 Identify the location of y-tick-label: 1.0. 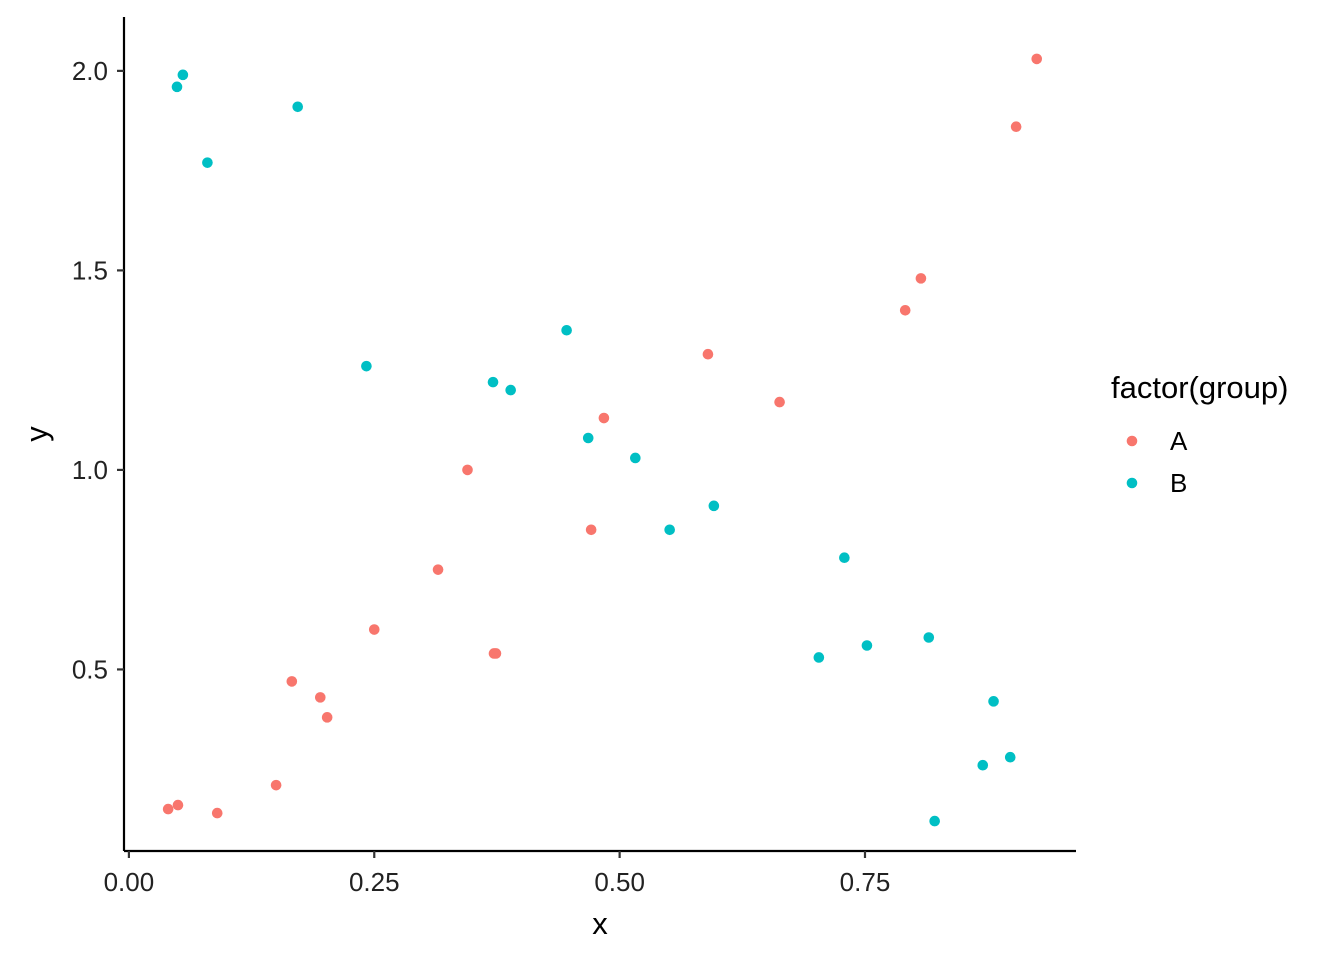
(90, 470).